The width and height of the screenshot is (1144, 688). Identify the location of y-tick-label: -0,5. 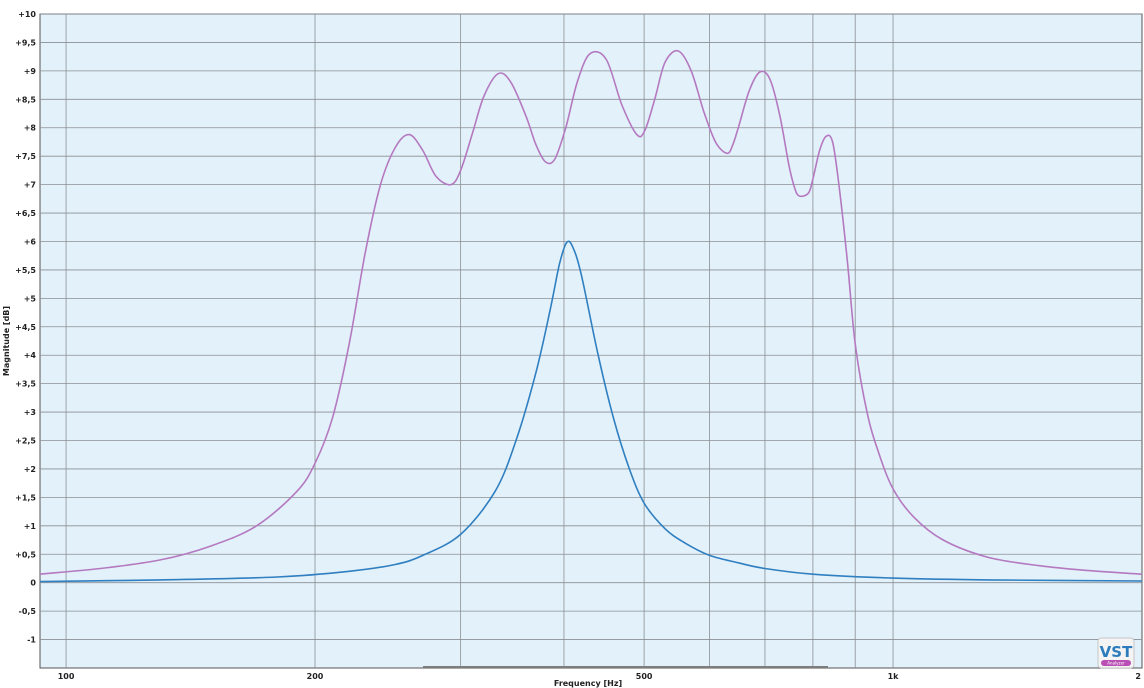
(28, 611).